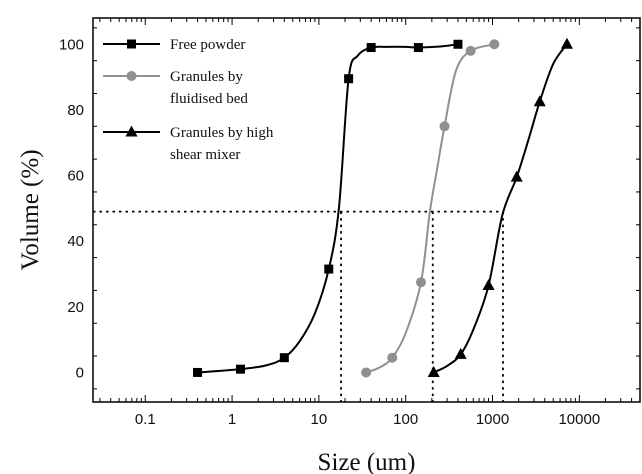 The height and width of the screenshot is (474, 642). Describe the element at coordinates (222, 133) in the screenshot. I see `legend-label-3: Granules by high` at that location.